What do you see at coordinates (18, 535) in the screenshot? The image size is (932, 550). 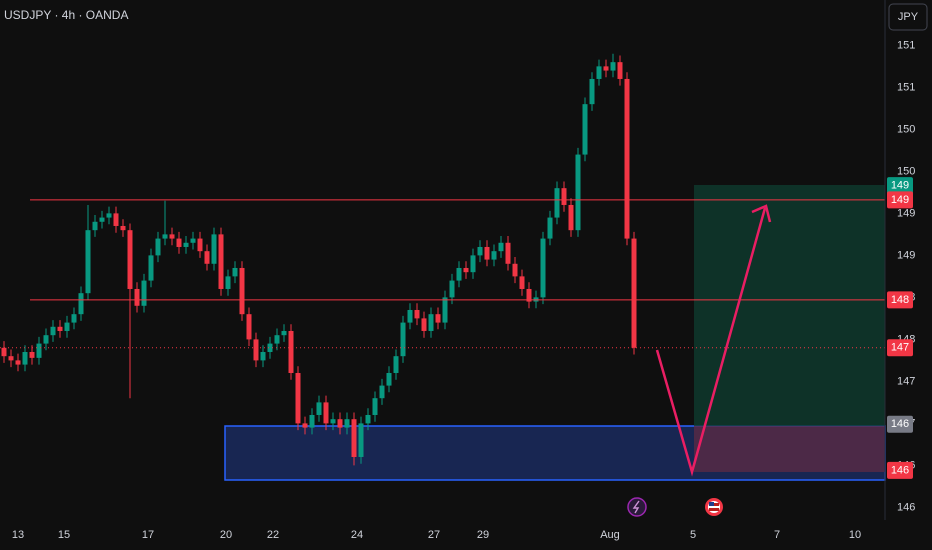 I see `x-tick-label: 13` at bounding box center [18, 535].